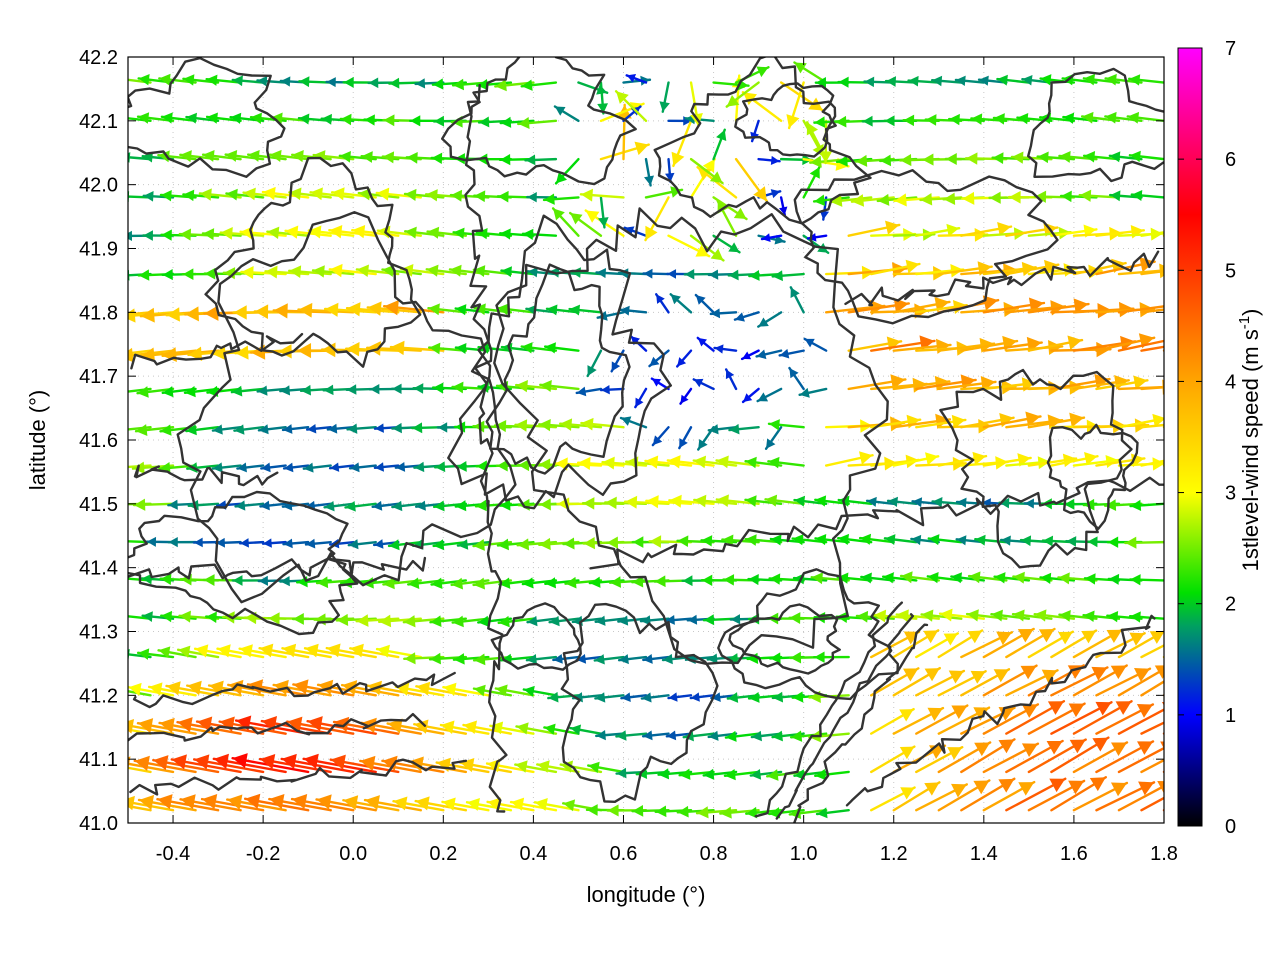 This screenshot has width=1280, height=960. Describe the element at coordinates (1250, 450) in the screenshot. I see `colorbar-label-main: 1stlevel-wind speed (m s` at that location.